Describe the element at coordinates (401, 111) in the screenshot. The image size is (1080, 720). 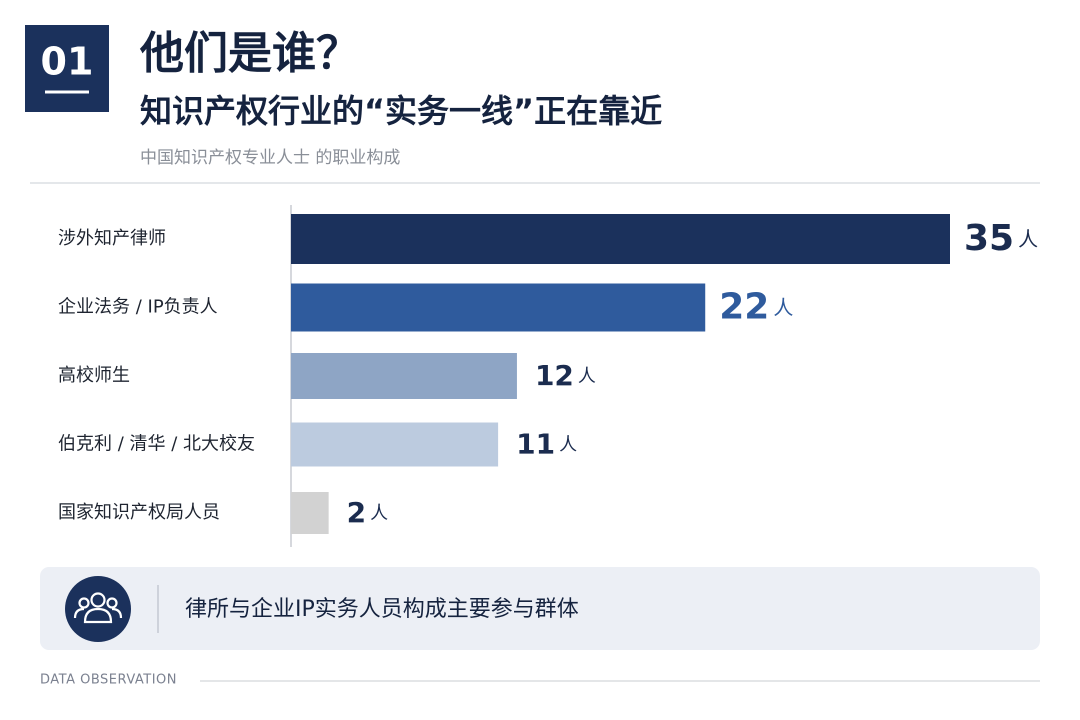
I see `subtitle: 知识产权行业的“实务一线”正在靠近` at that location.